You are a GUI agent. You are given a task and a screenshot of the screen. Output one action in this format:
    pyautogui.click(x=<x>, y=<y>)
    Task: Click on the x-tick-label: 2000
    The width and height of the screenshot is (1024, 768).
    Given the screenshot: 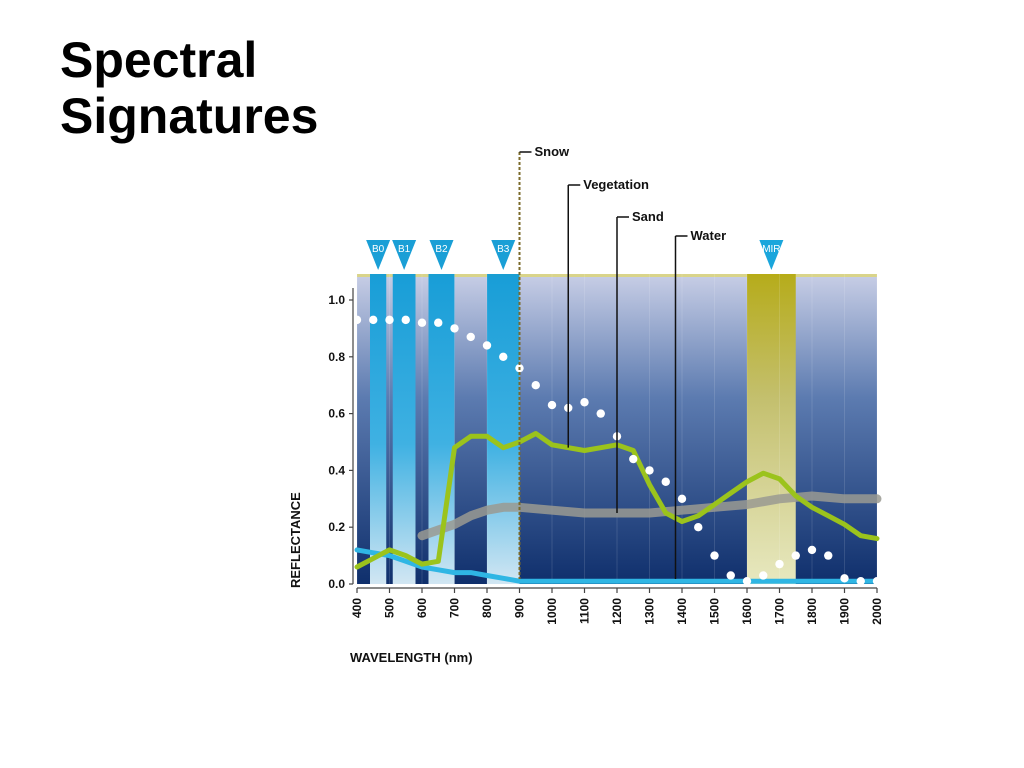 What is the action you would take?
    pyautogui.click(x=877, y=611)
    